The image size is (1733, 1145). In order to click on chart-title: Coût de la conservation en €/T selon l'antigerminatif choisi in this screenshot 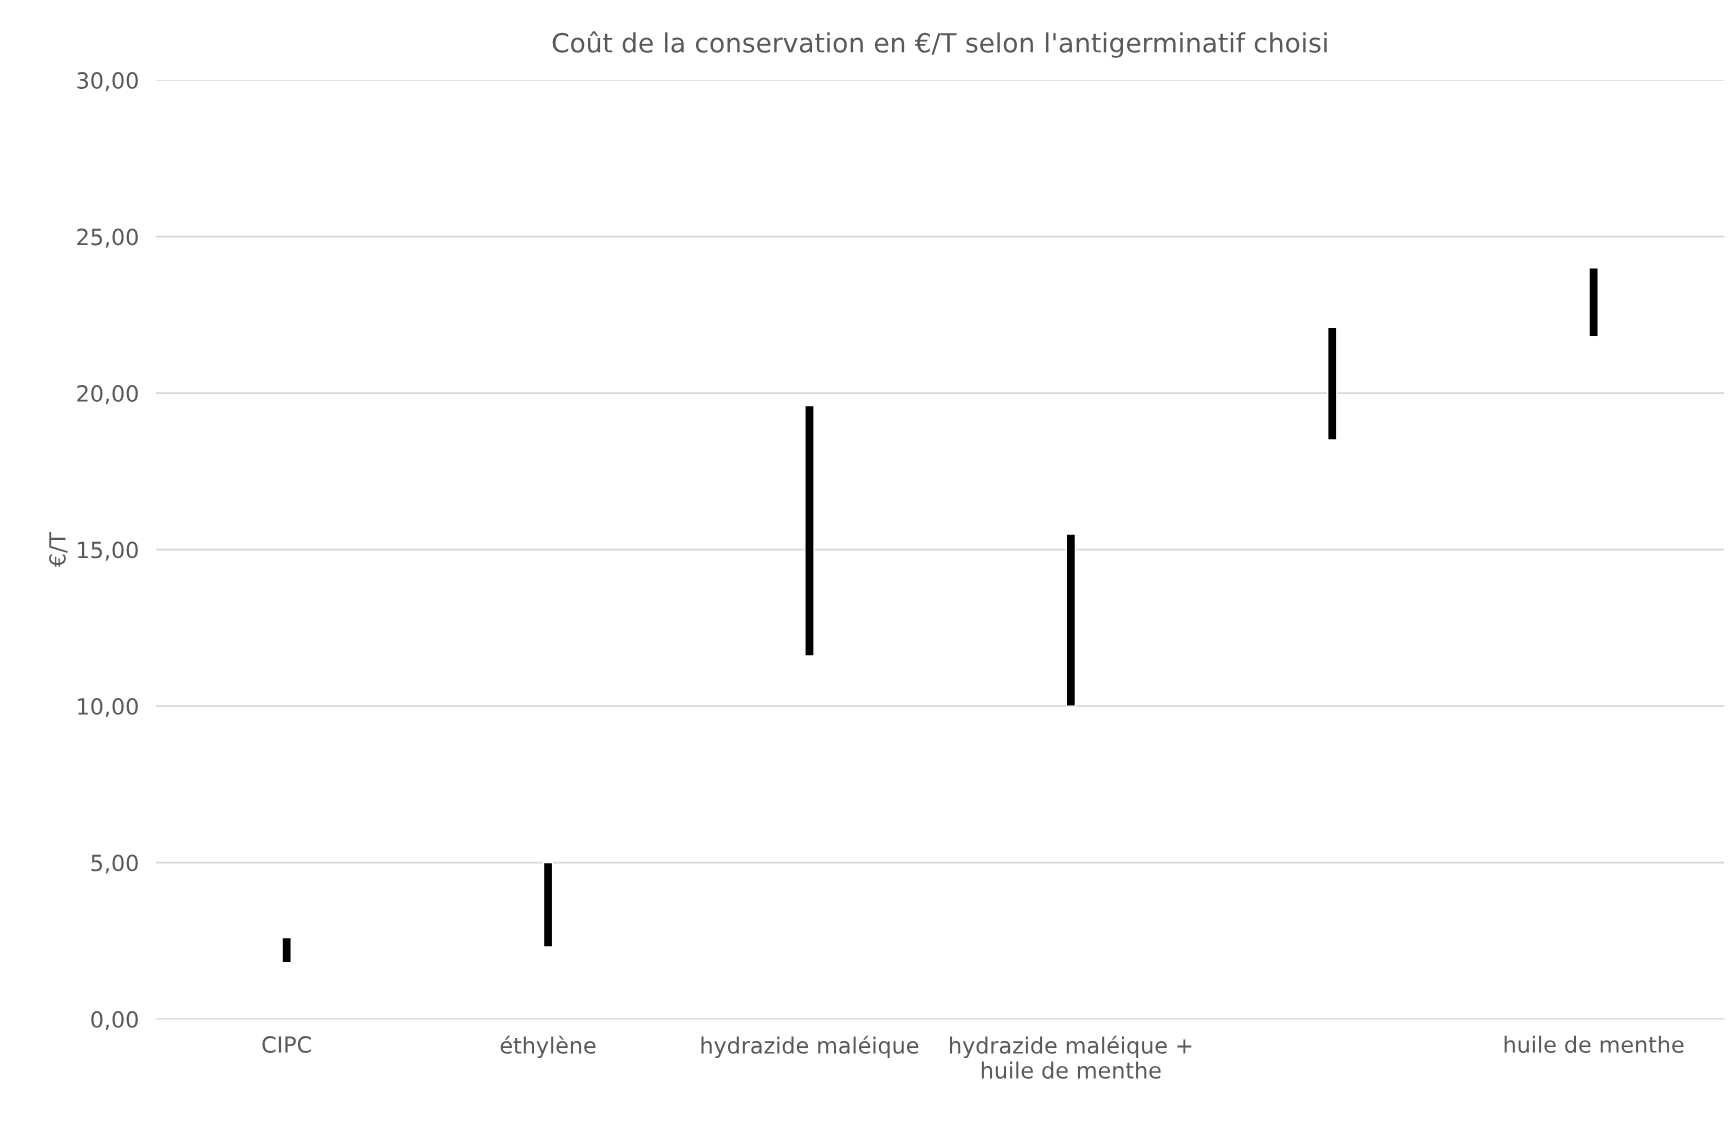, I will do `click(939, 44)`.